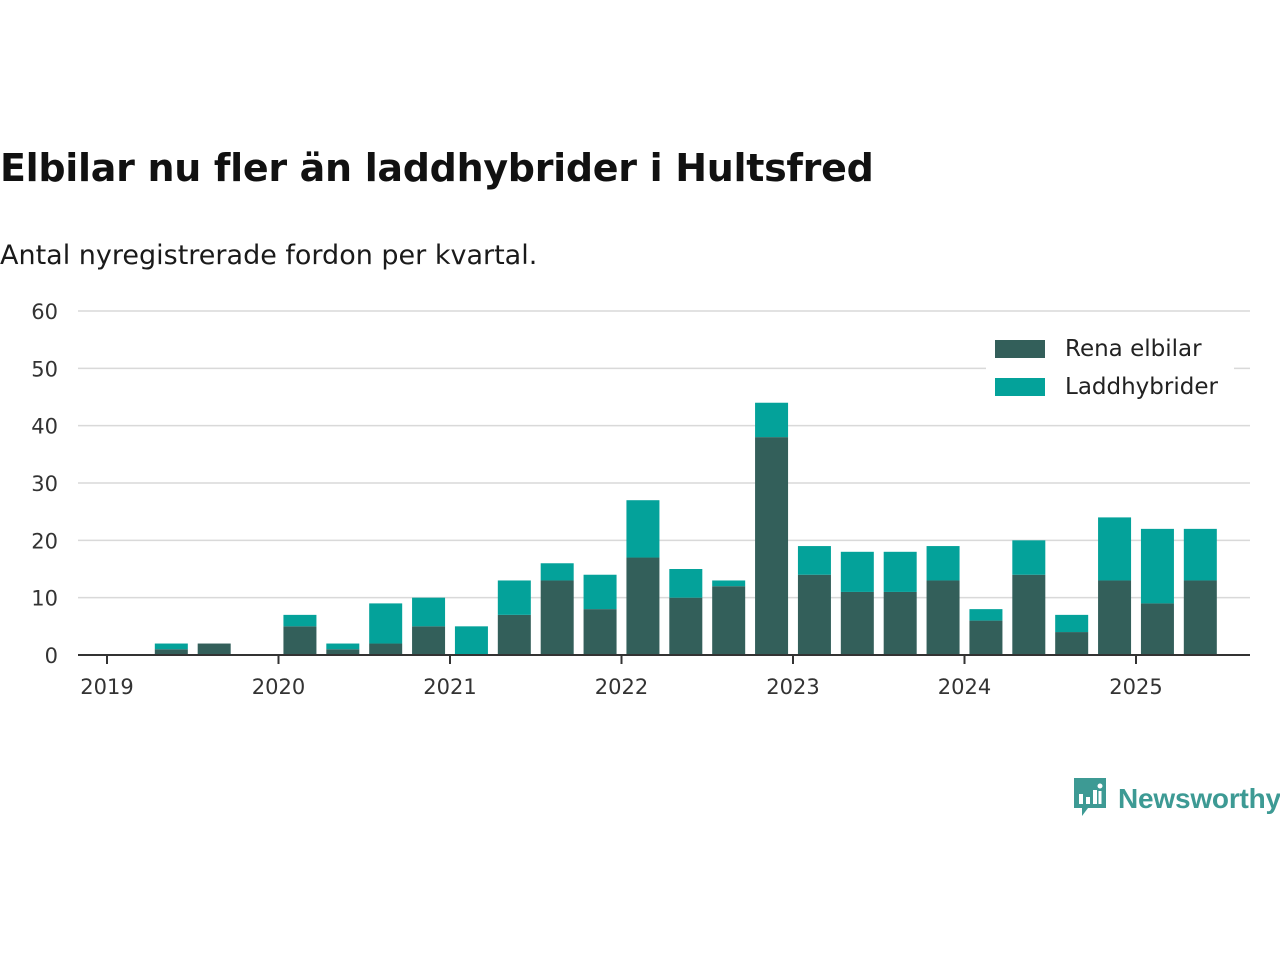  What do you see at coordinates (686, 626) in the screenshot?
I see `bar-rena-elbilar-2022-Q2` at bounding box center [686, 626].